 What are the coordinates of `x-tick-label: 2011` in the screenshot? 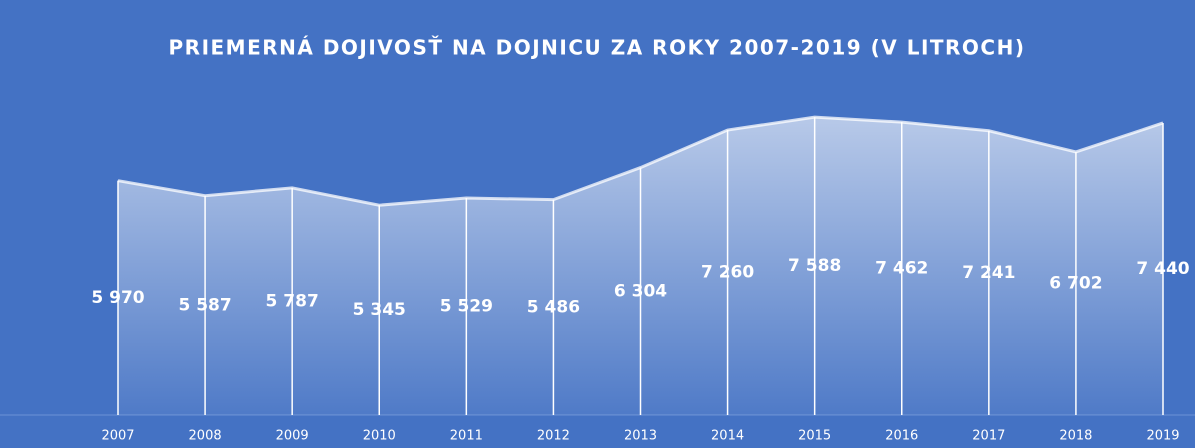 It's located at (466, 436).